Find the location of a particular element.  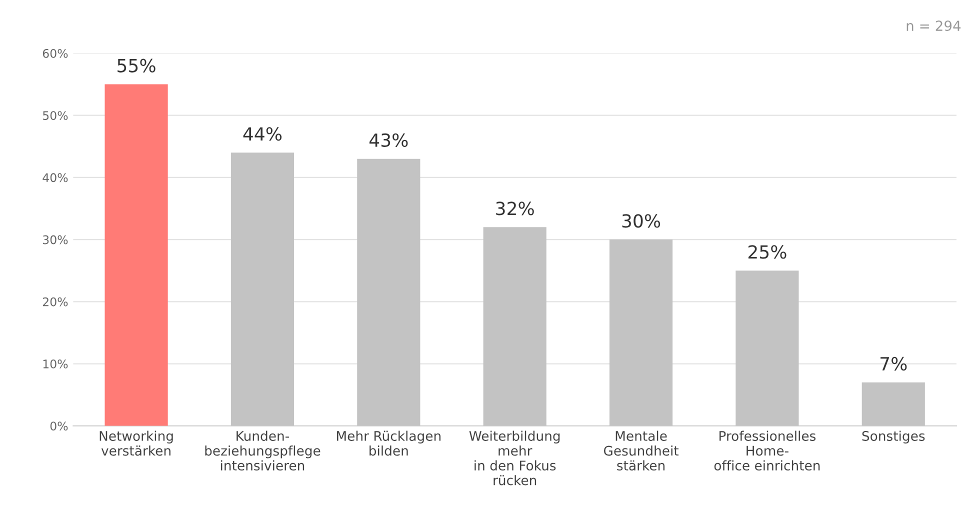

y-tick-label: 30% is located at coordinates (55, 239).